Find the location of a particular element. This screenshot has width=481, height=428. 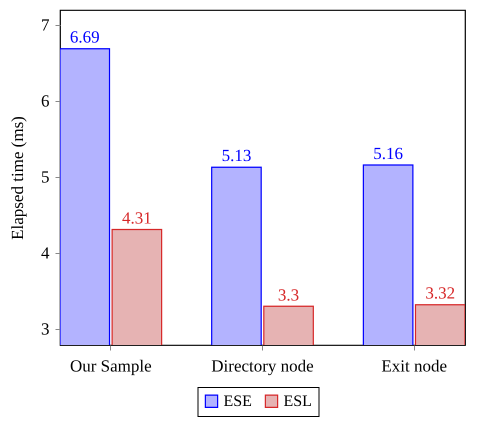

y-tick-label: 6 is located at coordinates (45, 101).